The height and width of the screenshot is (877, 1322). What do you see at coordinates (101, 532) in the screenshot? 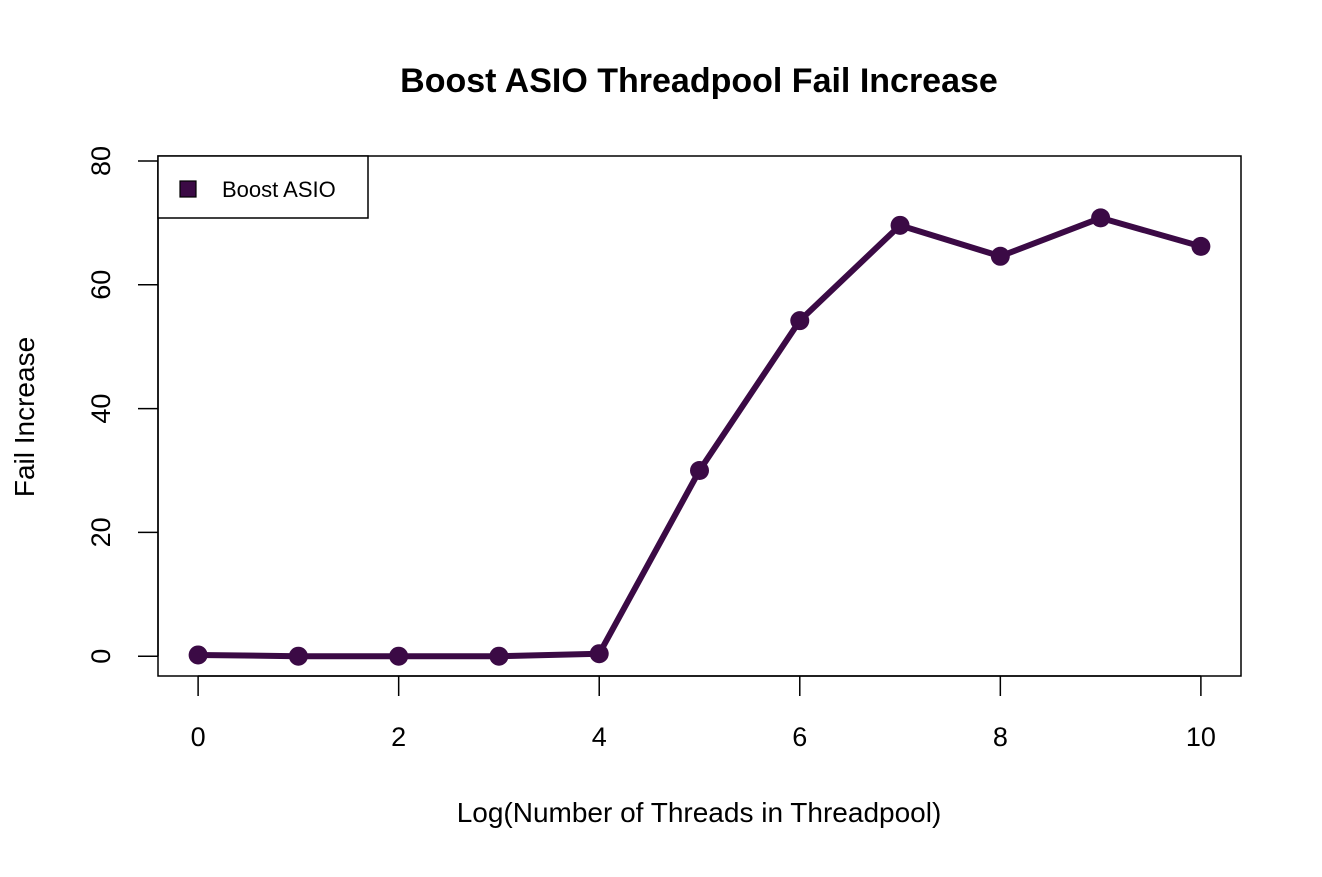
I see `y-tick-label: 20` at bounding box center [101, 532].